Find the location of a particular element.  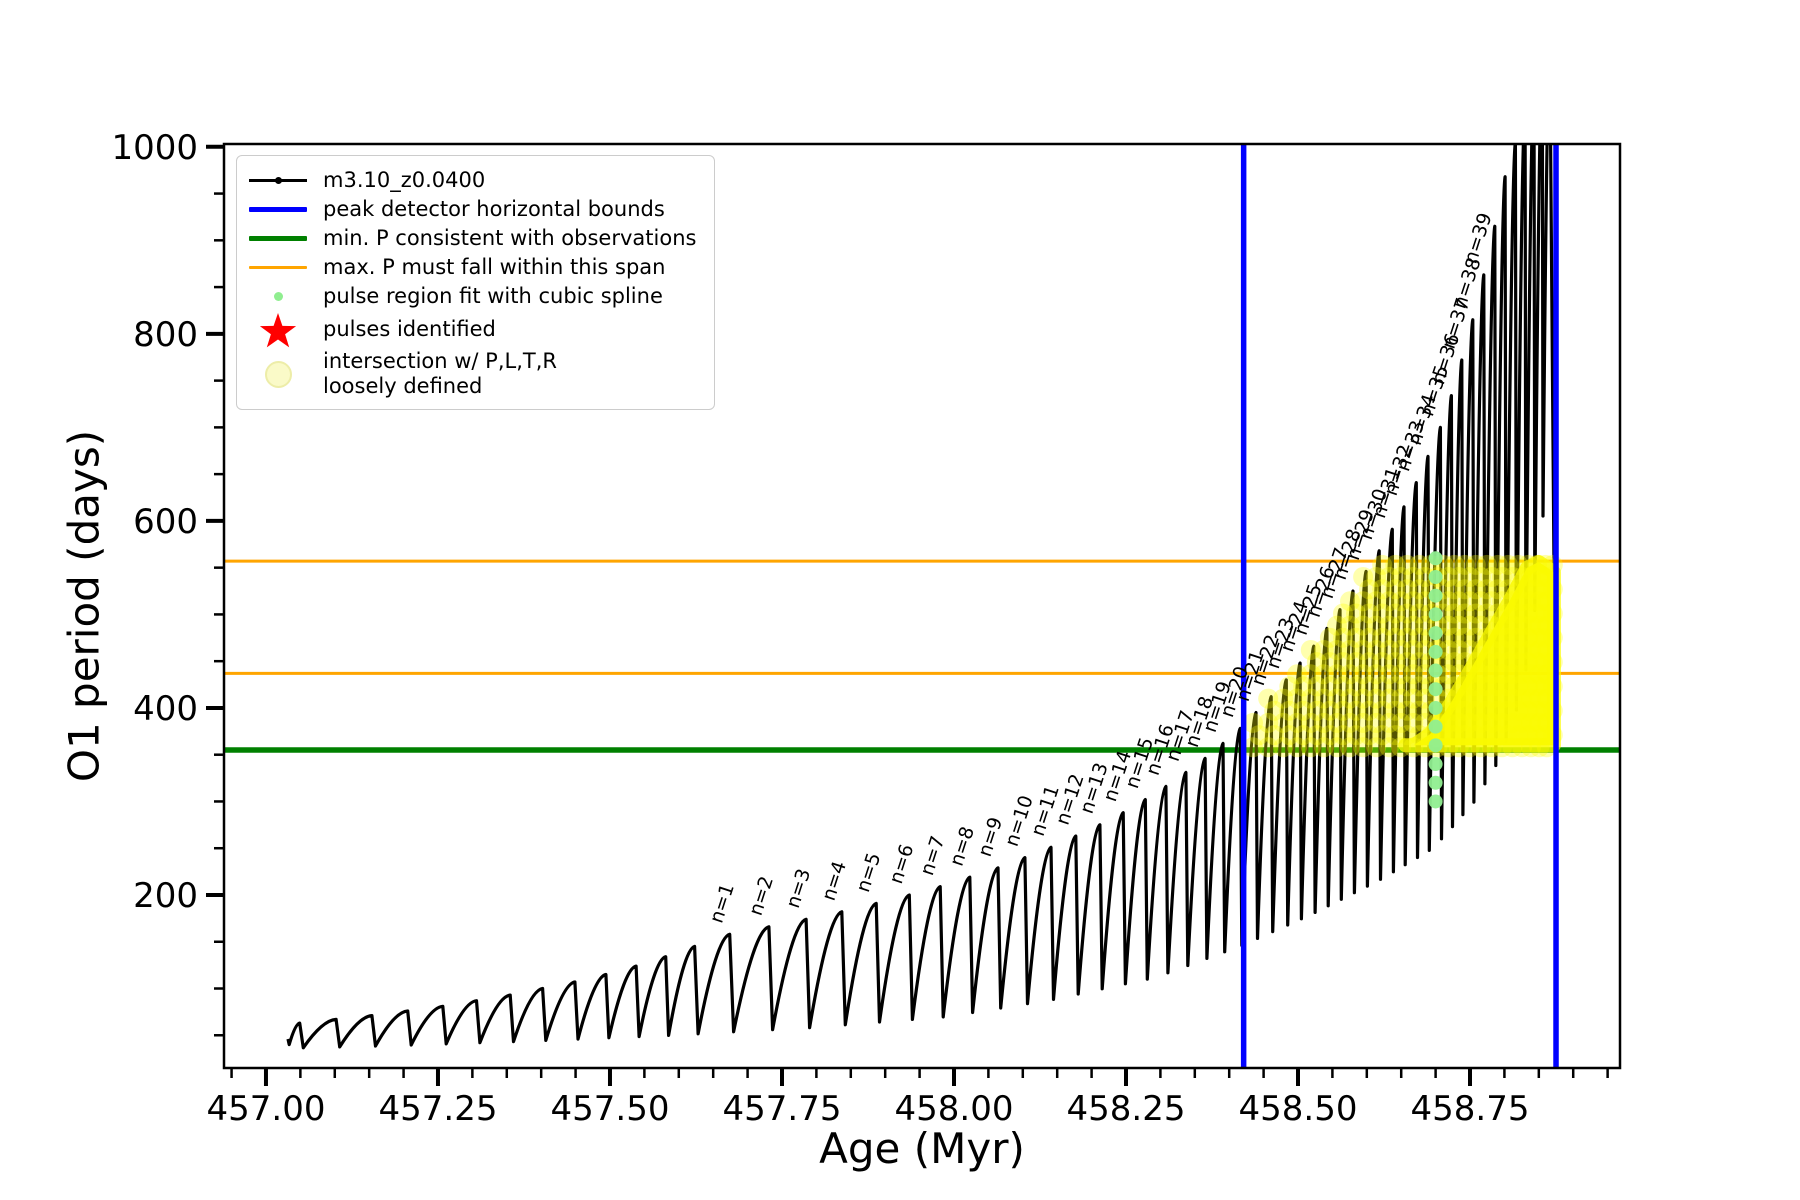

pulse-label: n=7 is located at coordinates (932, 855).